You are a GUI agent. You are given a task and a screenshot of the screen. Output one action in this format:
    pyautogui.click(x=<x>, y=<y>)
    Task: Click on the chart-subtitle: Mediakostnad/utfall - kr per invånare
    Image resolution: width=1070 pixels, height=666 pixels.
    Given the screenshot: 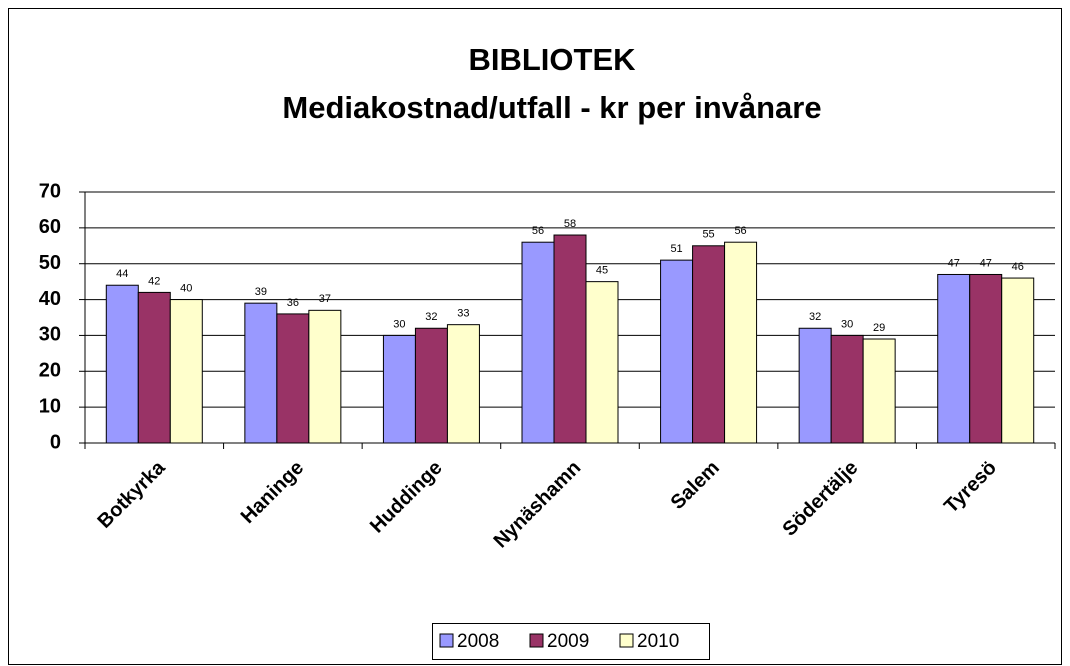 What is the action you would take?
    pyautogui.click(x=551, y=107)
    